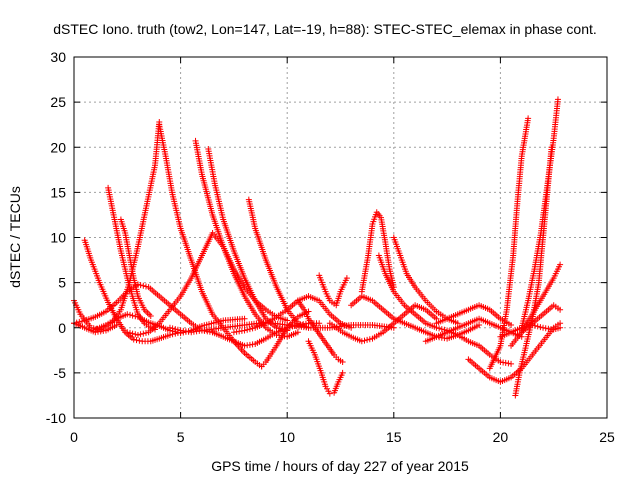 This screenshot has width=640, height=480. What do you see at coordinates (58, 147) in the screenshot?
I see `y-tick-label: 20` at bounding box center [58, 147].